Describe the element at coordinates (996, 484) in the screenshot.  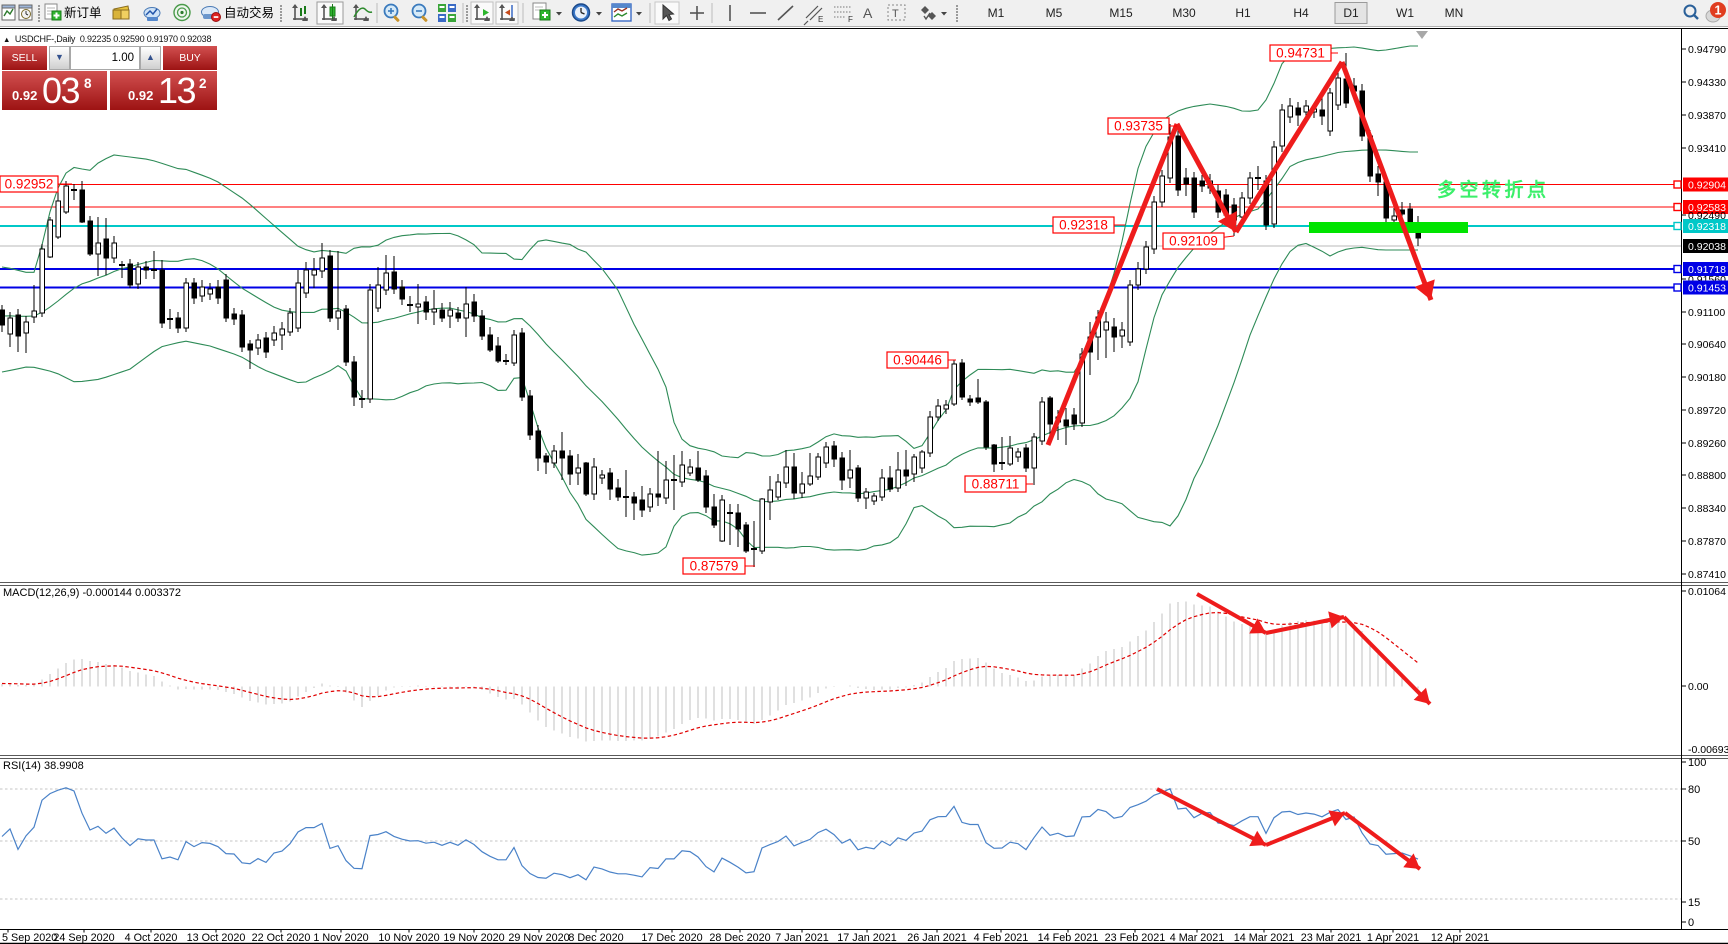
I see `svg-text: 0.88711` at that location.